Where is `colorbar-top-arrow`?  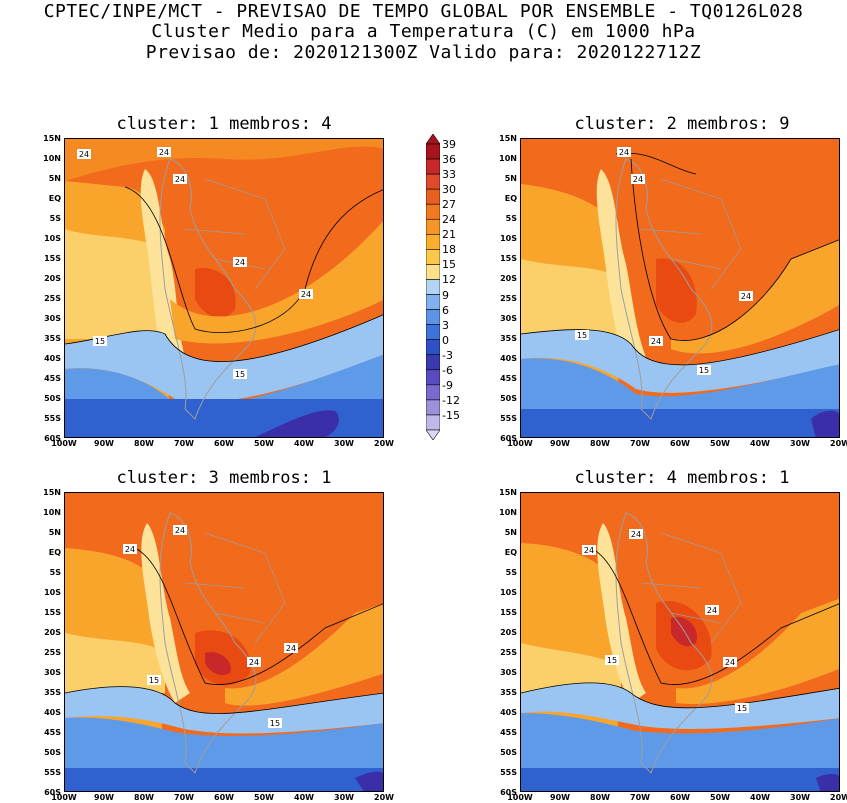 colorbar-top-arrow is located at coordinates (433, 139).